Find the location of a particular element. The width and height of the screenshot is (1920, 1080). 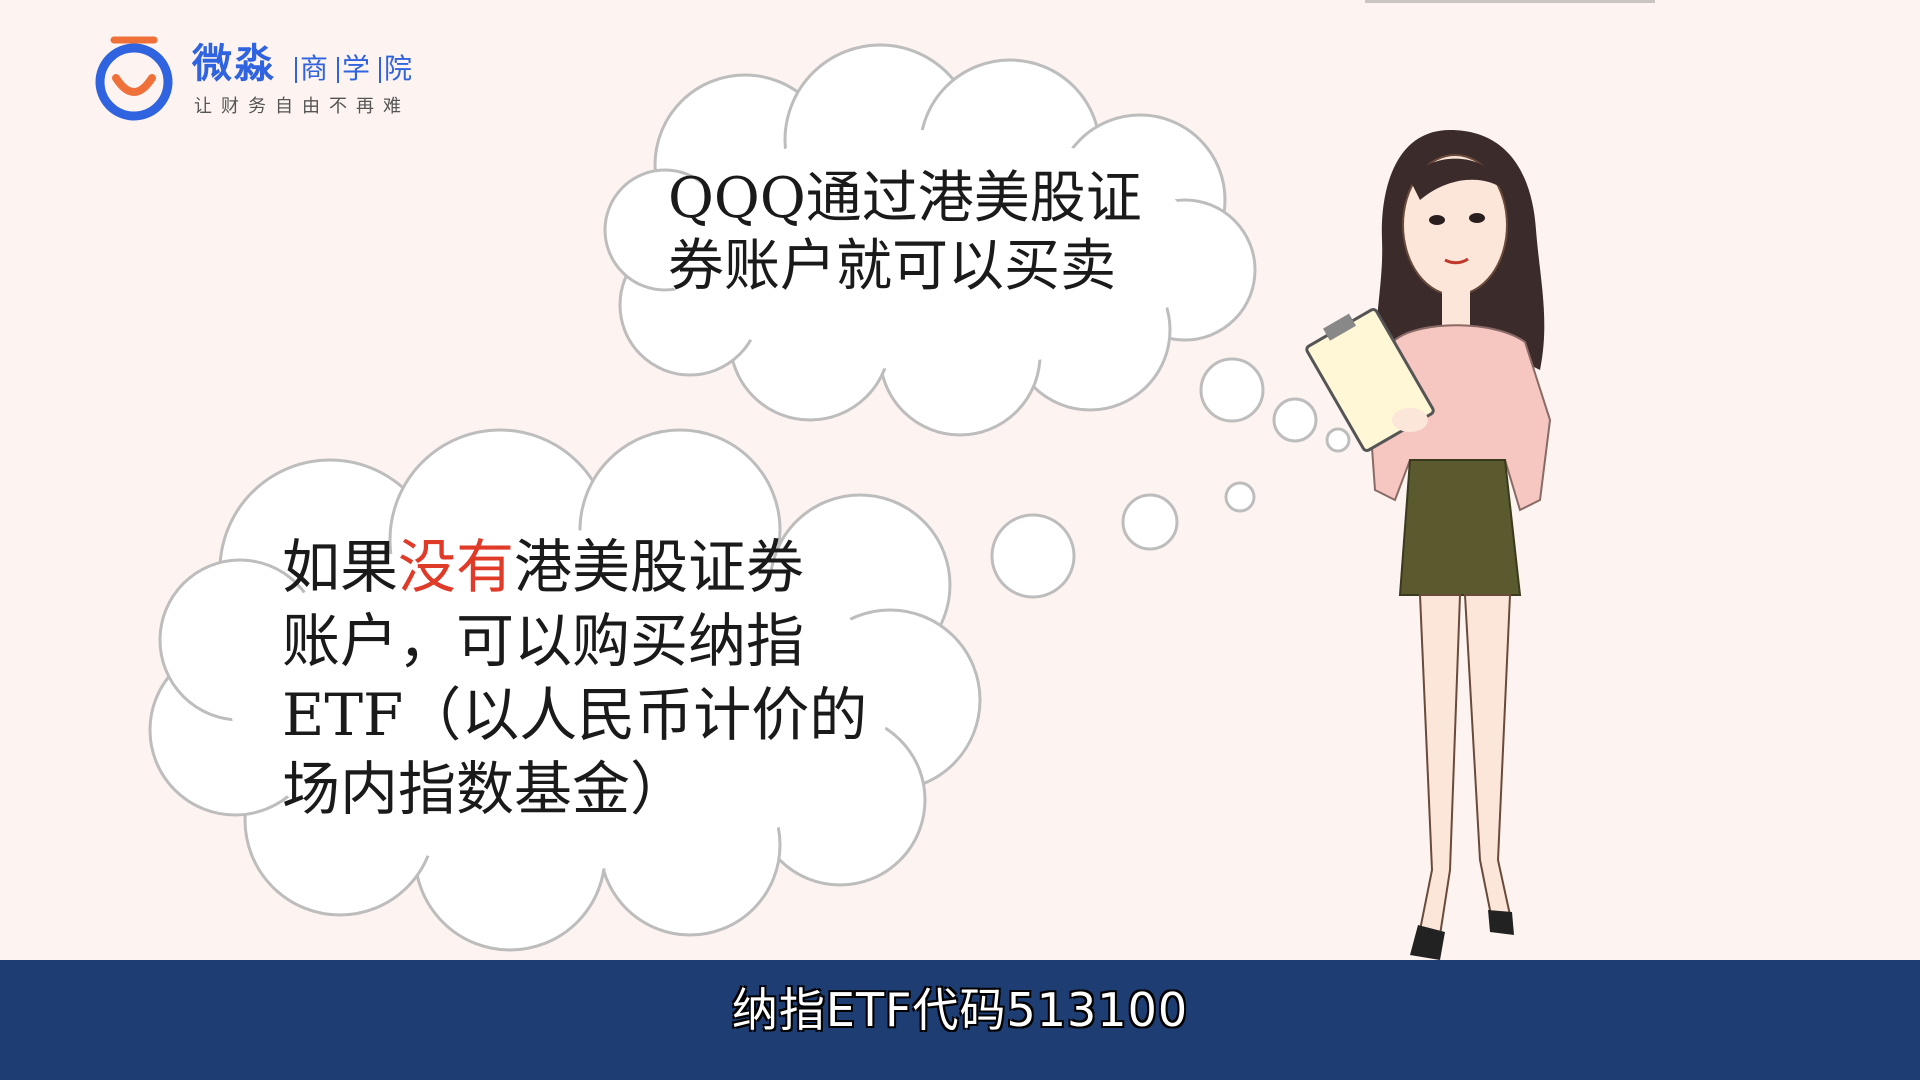

text-segment: 如果 is located at coordinates (340, 567).